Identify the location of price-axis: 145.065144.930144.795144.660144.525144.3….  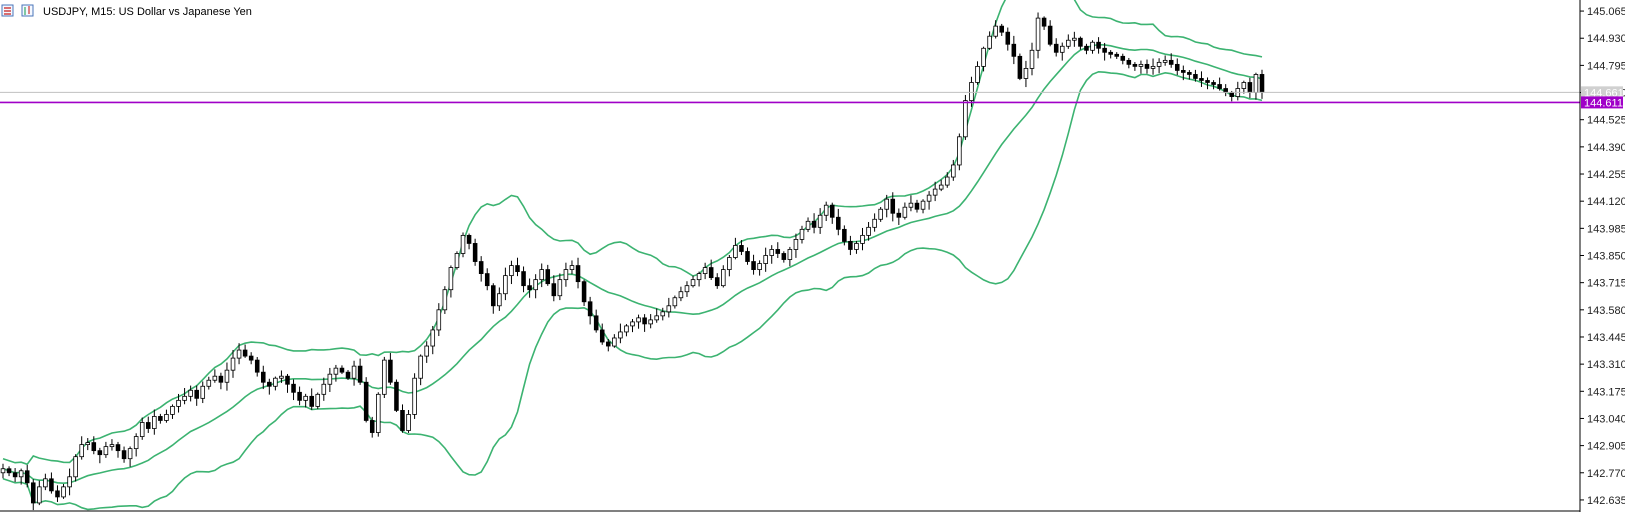
(1602, 256).